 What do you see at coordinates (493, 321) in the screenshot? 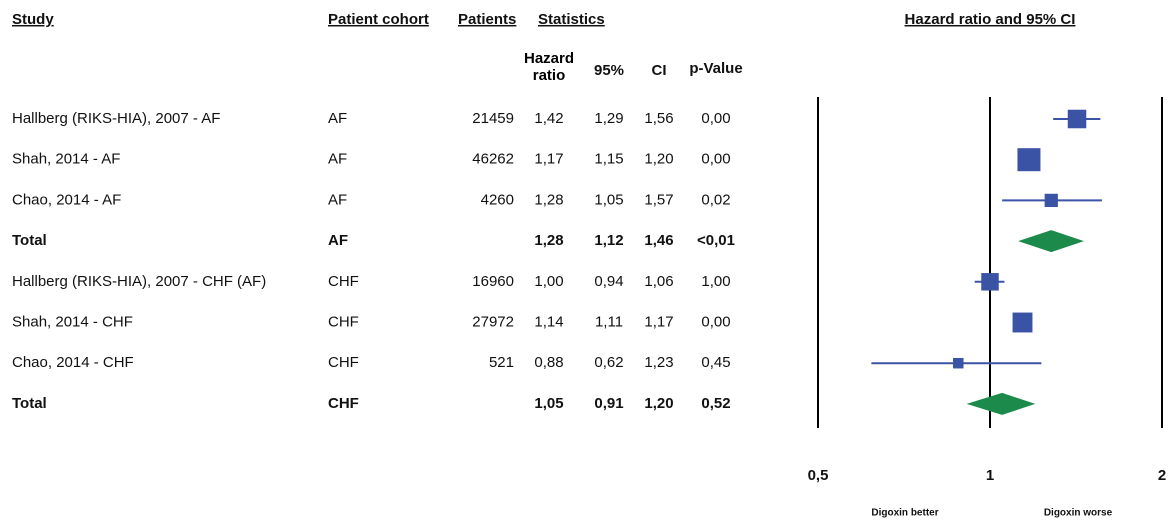
I see `patients: 27972` at bounding box center [493, 321].